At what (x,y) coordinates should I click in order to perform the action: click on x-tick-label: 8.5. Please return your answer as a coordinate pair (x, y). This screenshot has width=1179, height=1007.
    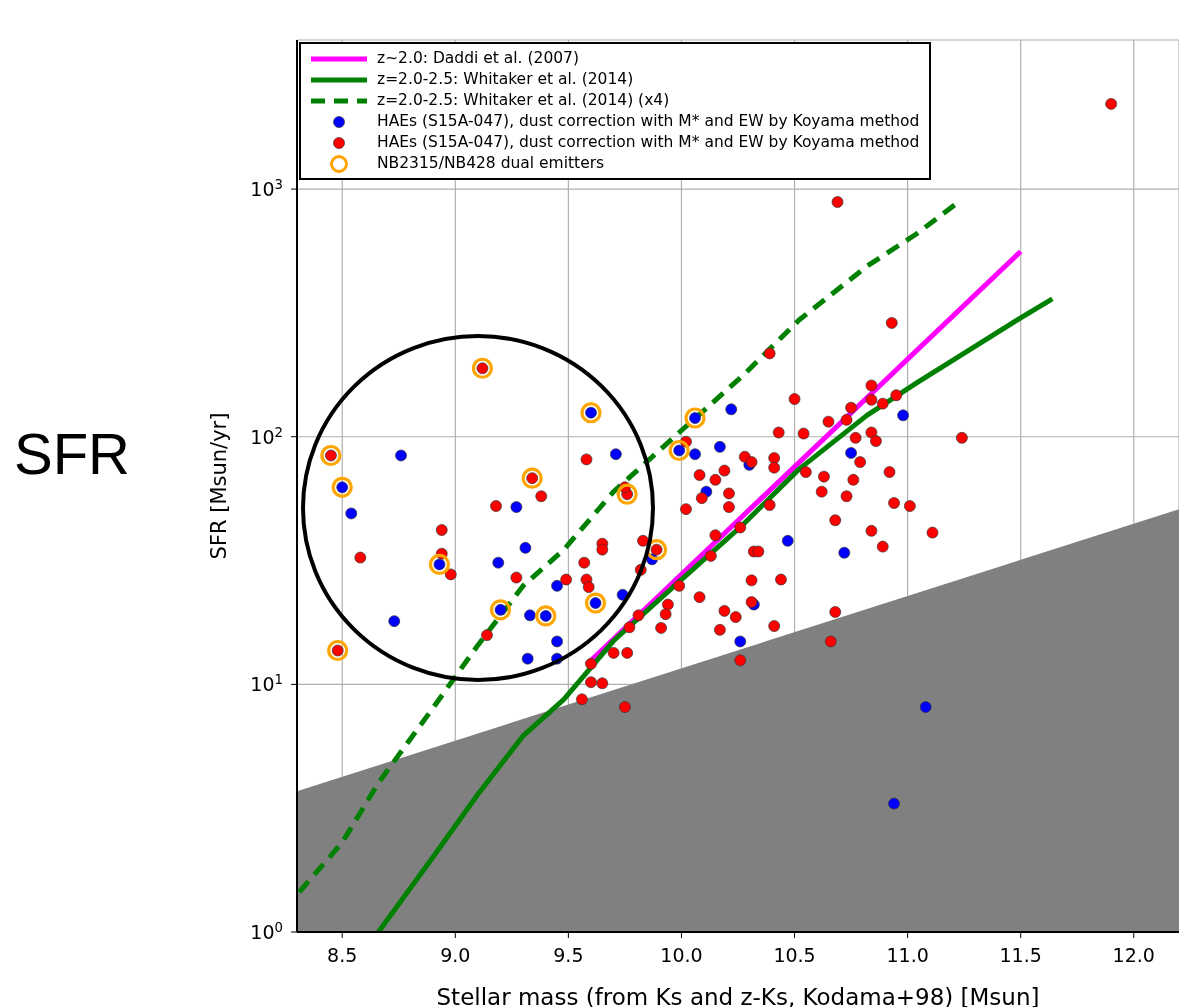
    Looking at the image, I should click on (342, 955).